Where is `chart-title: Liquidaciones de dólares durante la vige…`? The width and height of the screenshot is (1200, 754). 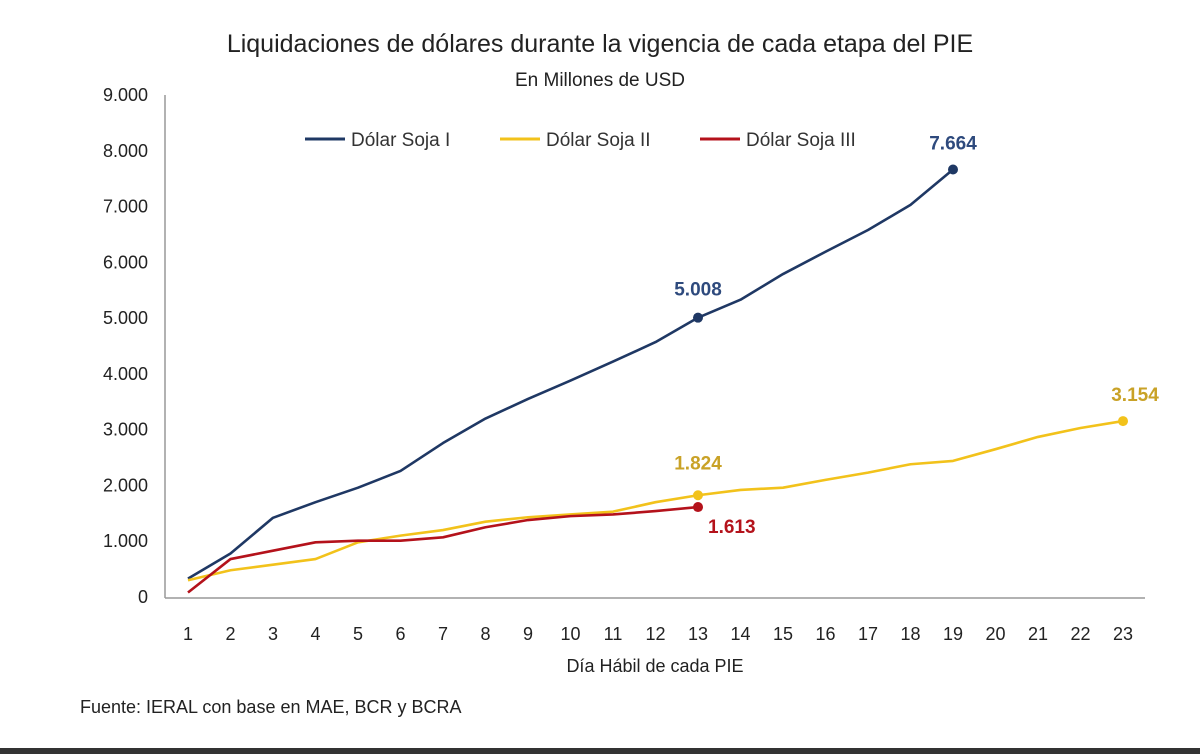
chart-title: Liquidaciones de dólares durante la vige… is located at coordinates (600, 44).